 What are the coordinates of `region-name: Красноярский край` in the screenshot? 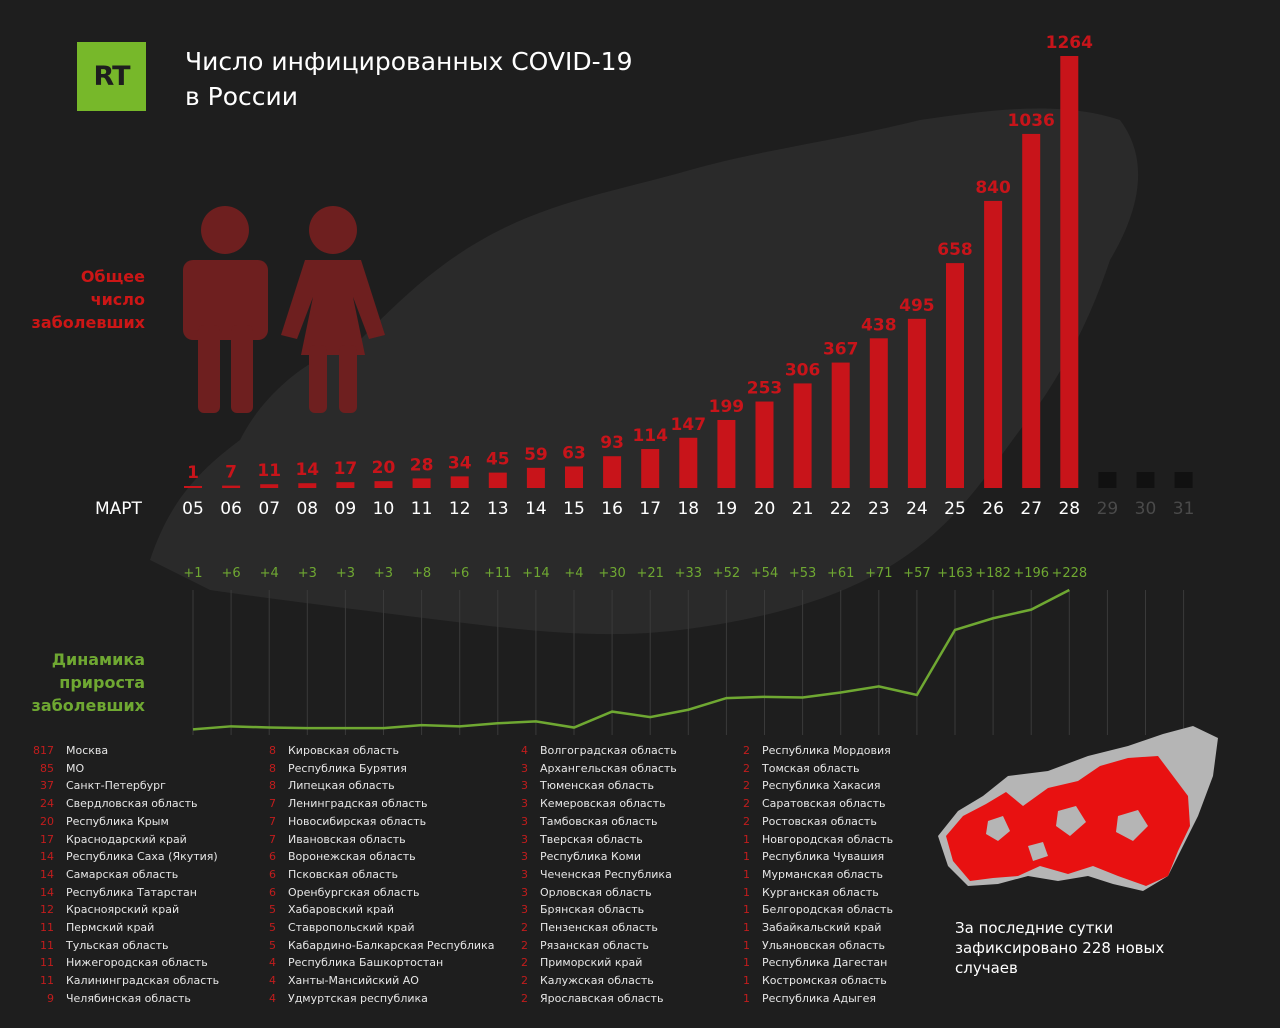 It's located at (123, 910).